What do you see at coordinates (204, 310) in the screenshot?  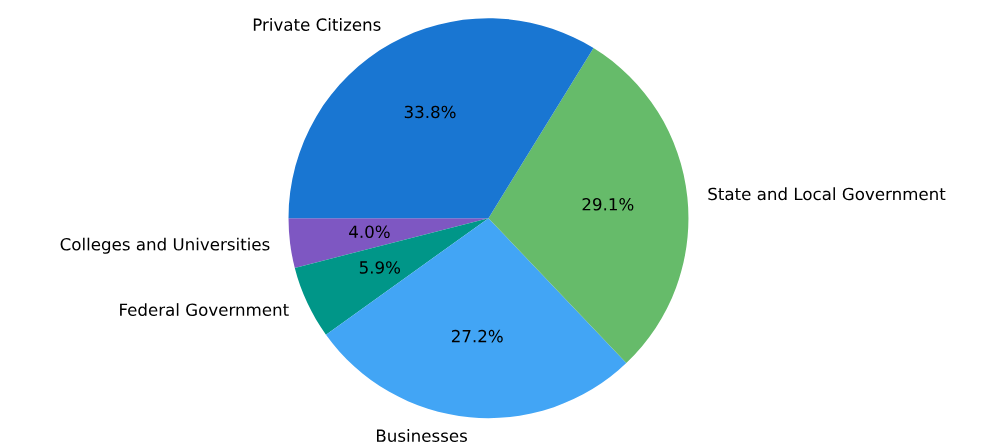 I see `slice-label: Federal Government` at bounding box center [204, 310].